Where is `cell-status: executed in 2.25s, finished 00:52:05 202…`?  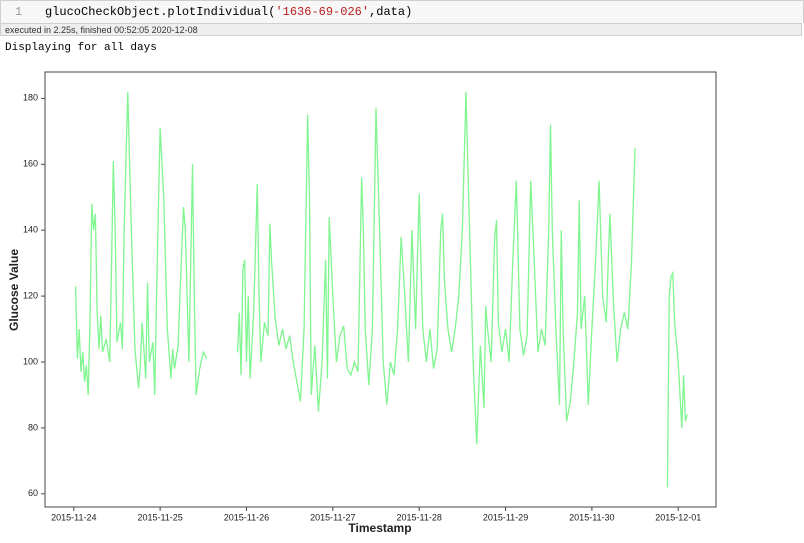
cell-status: executed in 2.25s, finished 00:52:05 202… is located at coordinates (401, 29).